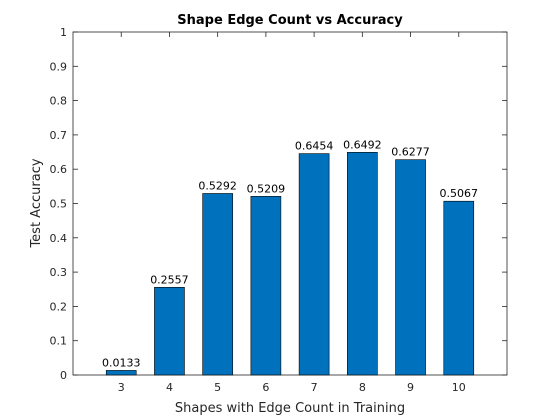 This screenshot has height=420, width=560. What do you see at coordinates (362, 144) in the screenshot?
I see `bar-value-label: 0.6492` at bounding box center [362, 144].